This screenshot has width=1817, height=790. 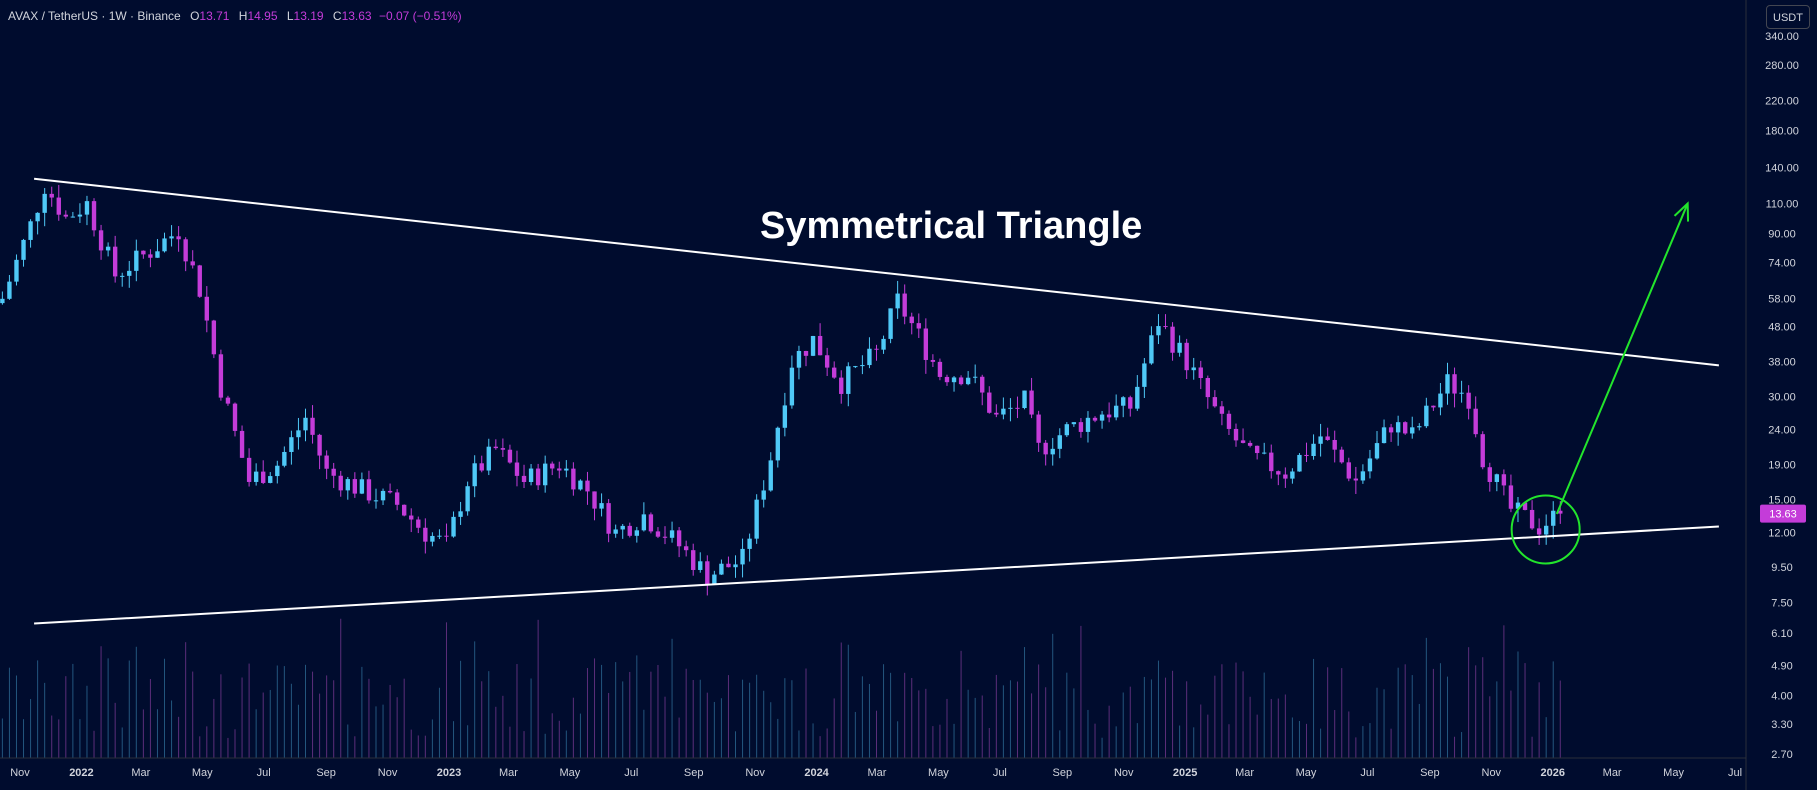 What do you see at coordinates (1782, 534) in the screenshot?
I see `price-tick-label: 12.00` at bounding box center [1782, 534].